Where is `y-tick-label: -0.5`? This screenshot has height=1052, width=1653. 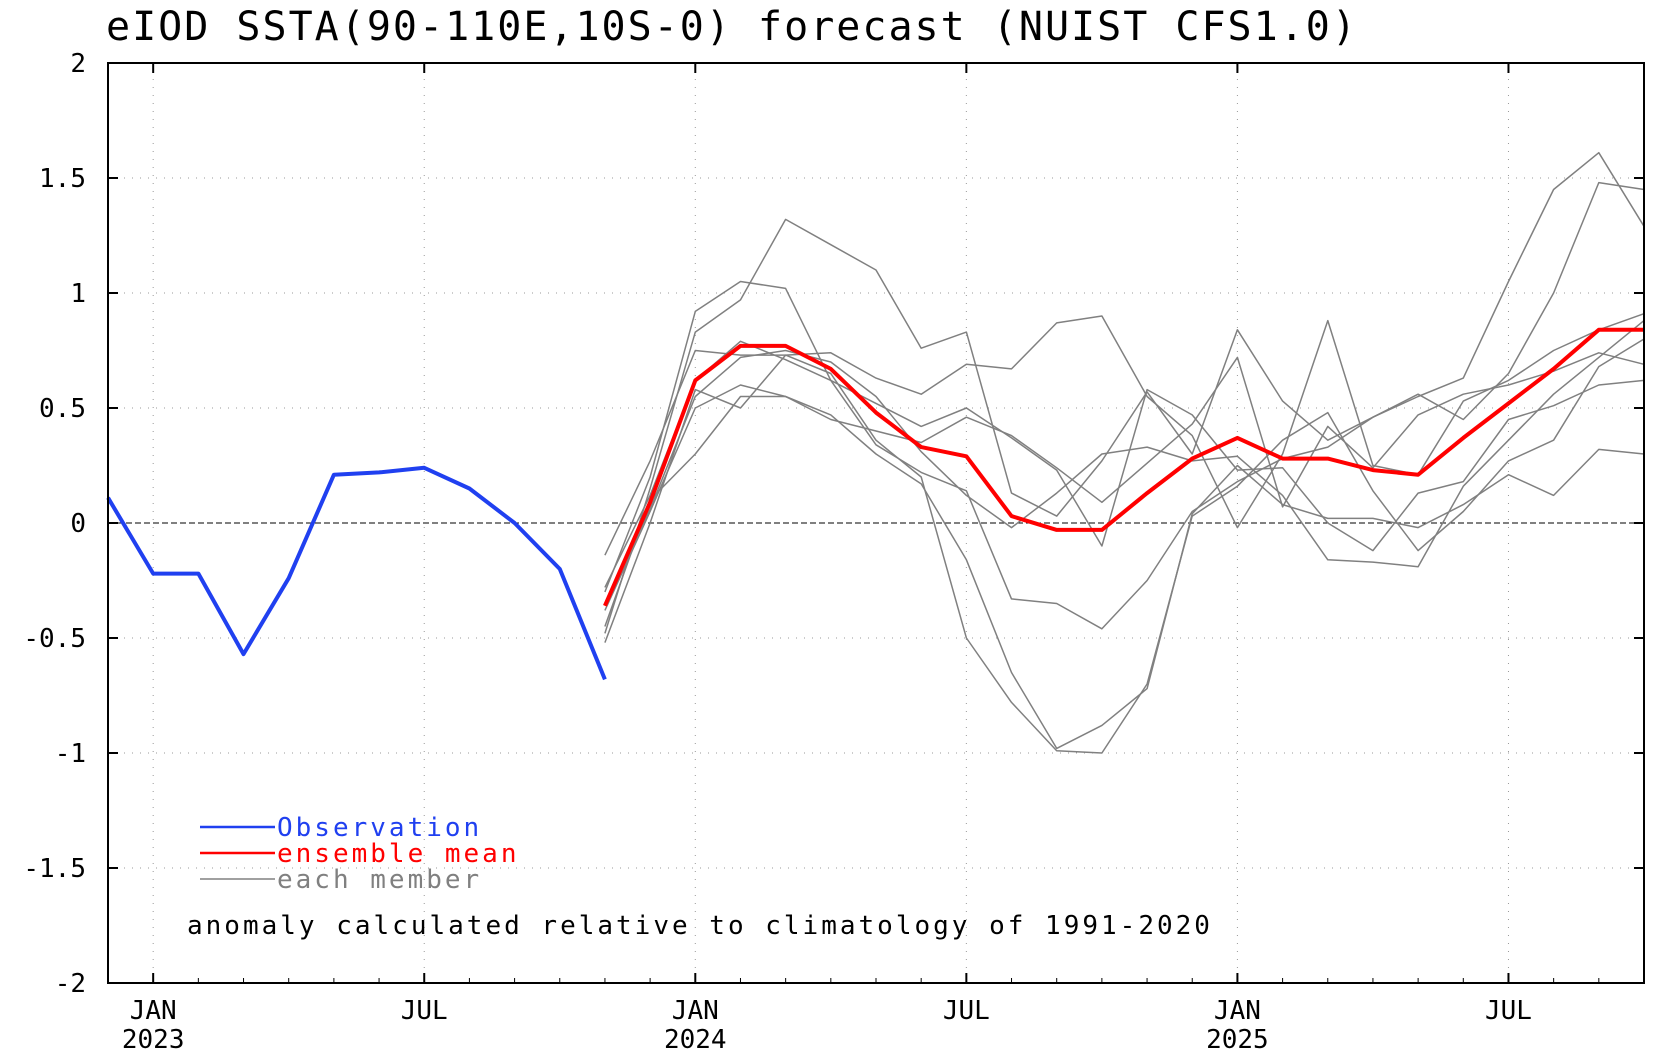 y-tick-label: -0.5 is located at coordinates (54, 639).